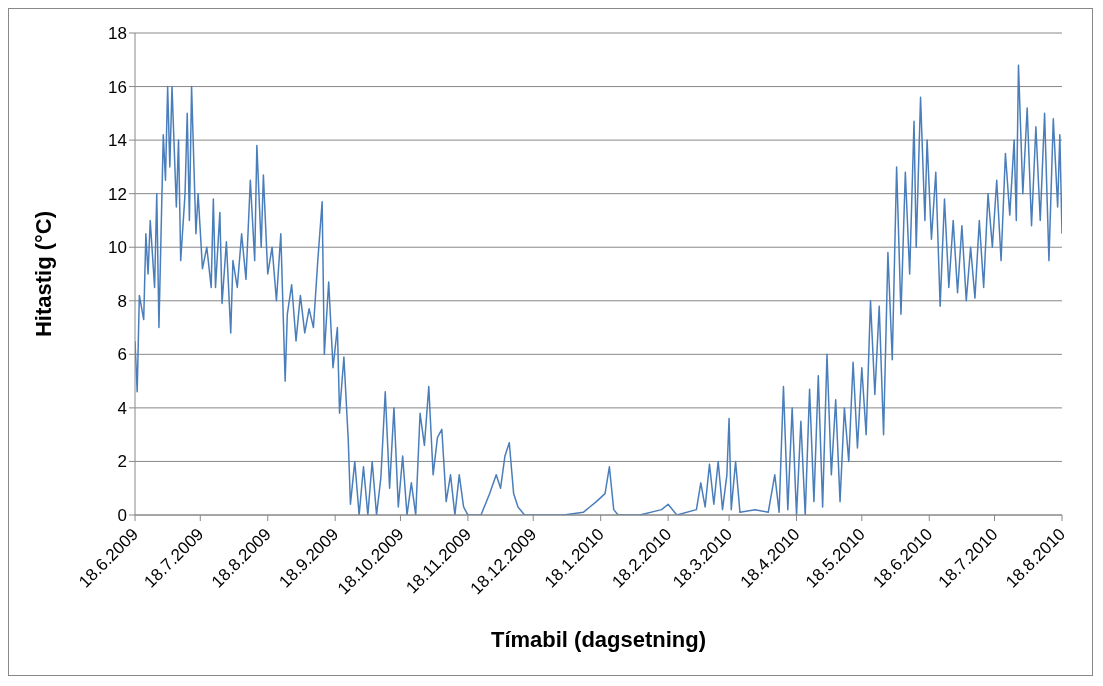  What do you see at coordinates (117, 87) in the screenshot?
I see `y-tick-label: 16` at bounding box center [117, 87].